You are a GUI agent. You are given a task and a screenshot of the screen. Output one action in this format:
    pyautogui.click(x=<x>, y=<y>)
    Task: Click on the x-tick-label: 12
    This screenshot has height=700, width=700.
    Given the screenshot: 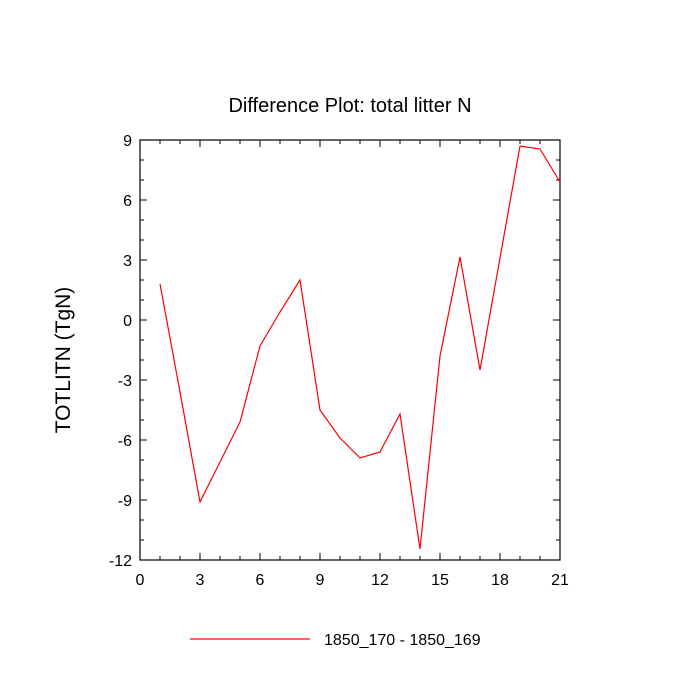 What is the action you would take?
    pyautogui.click(x=380, y=580)
    